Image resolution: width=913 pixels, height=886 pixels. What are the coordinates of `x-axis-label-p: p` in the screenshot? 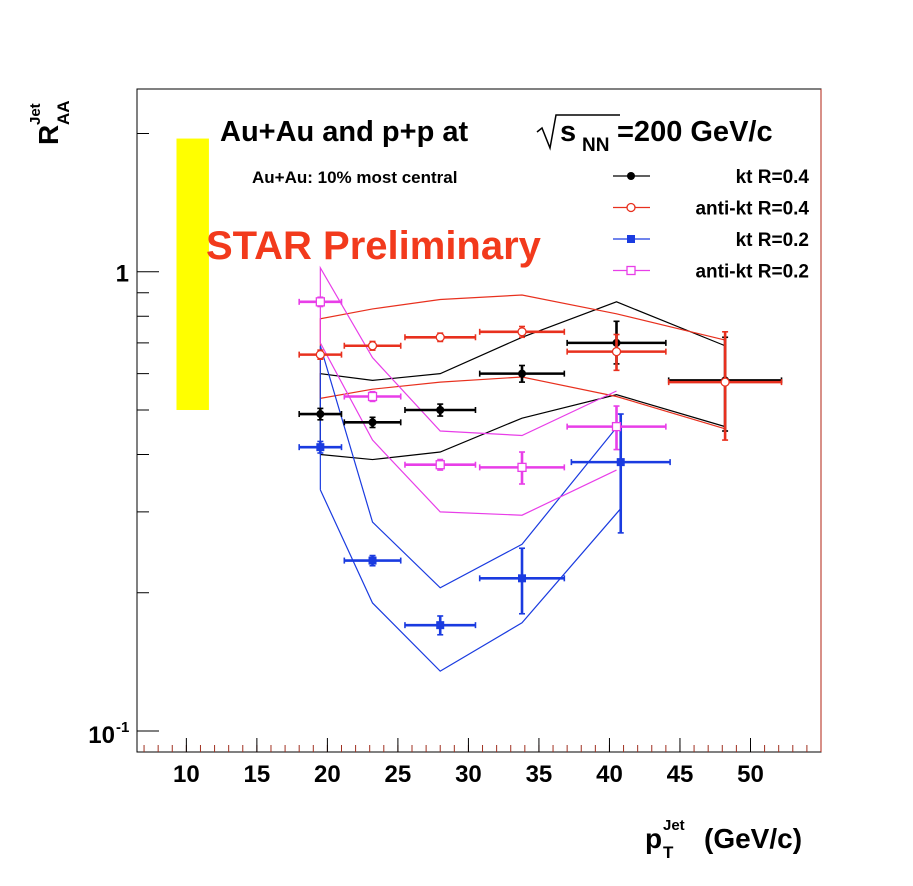 It's located at (653, 838).